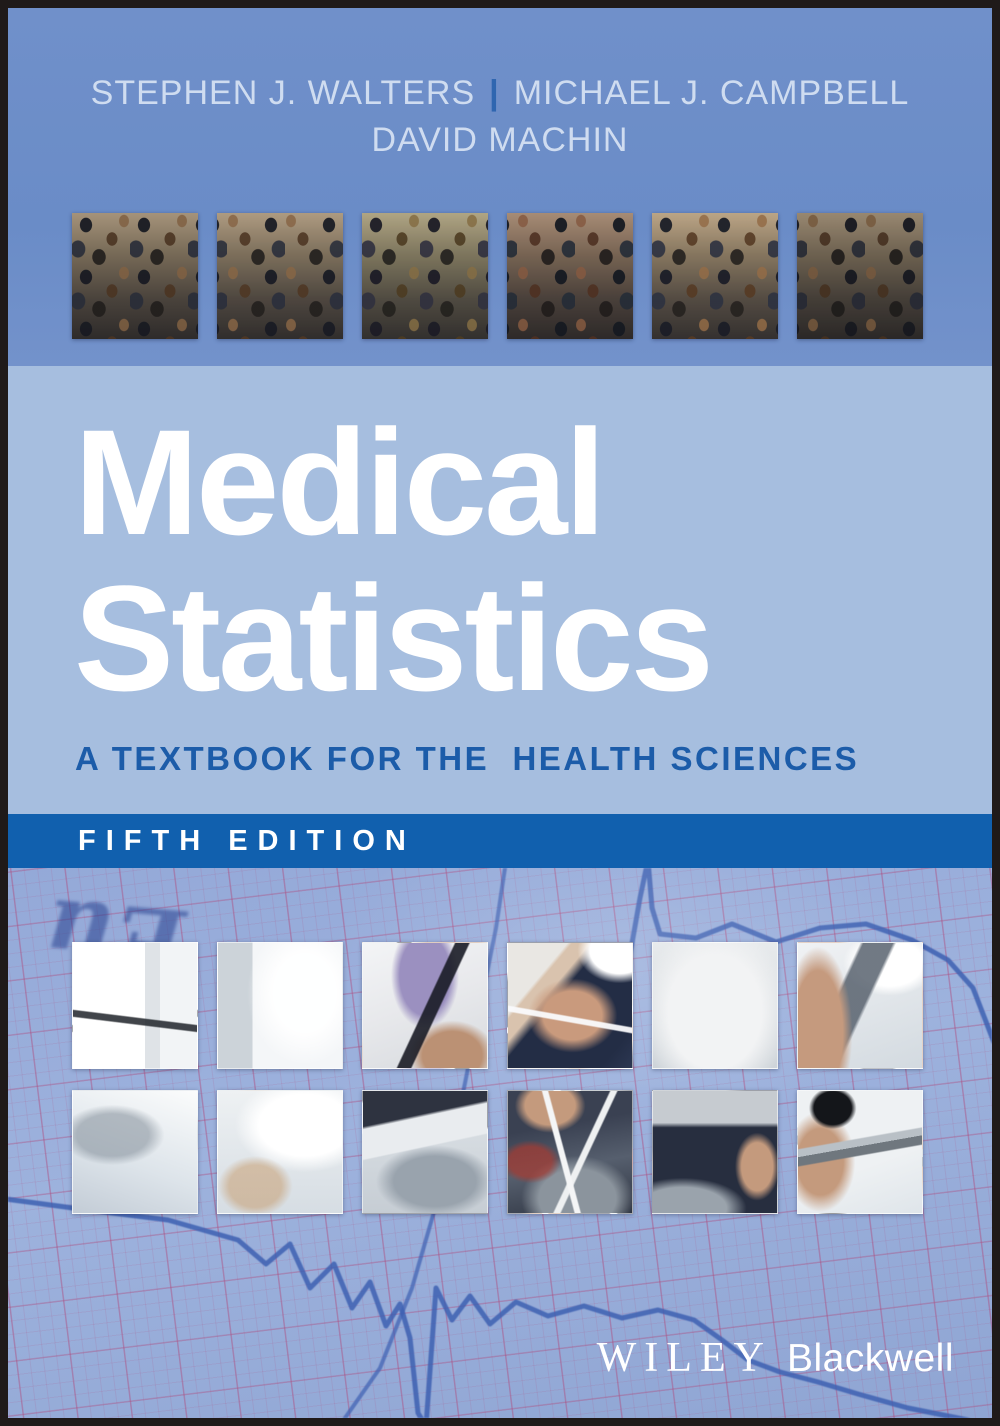 The image size is (1000, 1426). What do you see at coordinates (247, 840) in the screenshot?
I see `edition-label: FIFTH EDITION` at bounding box center [247, 840].